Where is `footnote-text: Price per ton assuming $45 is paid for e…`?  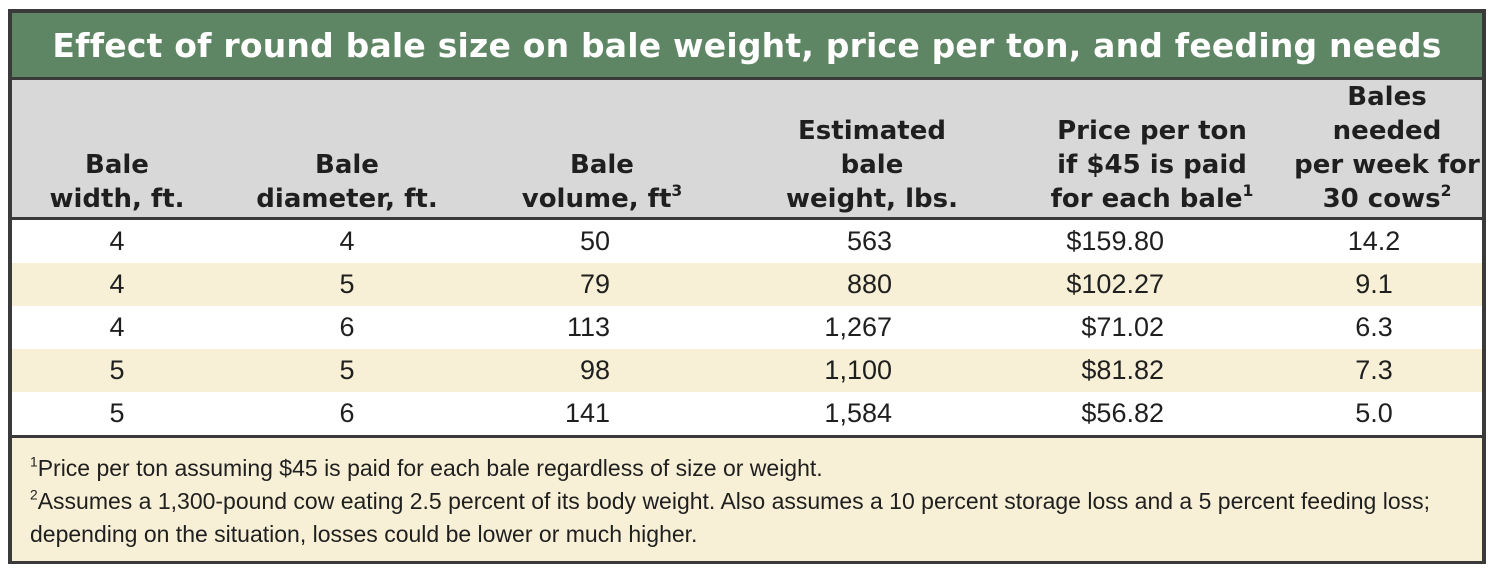
footnote-text: Price per ton assuming $45 is paid for e… is located at coordinates (430, 468).